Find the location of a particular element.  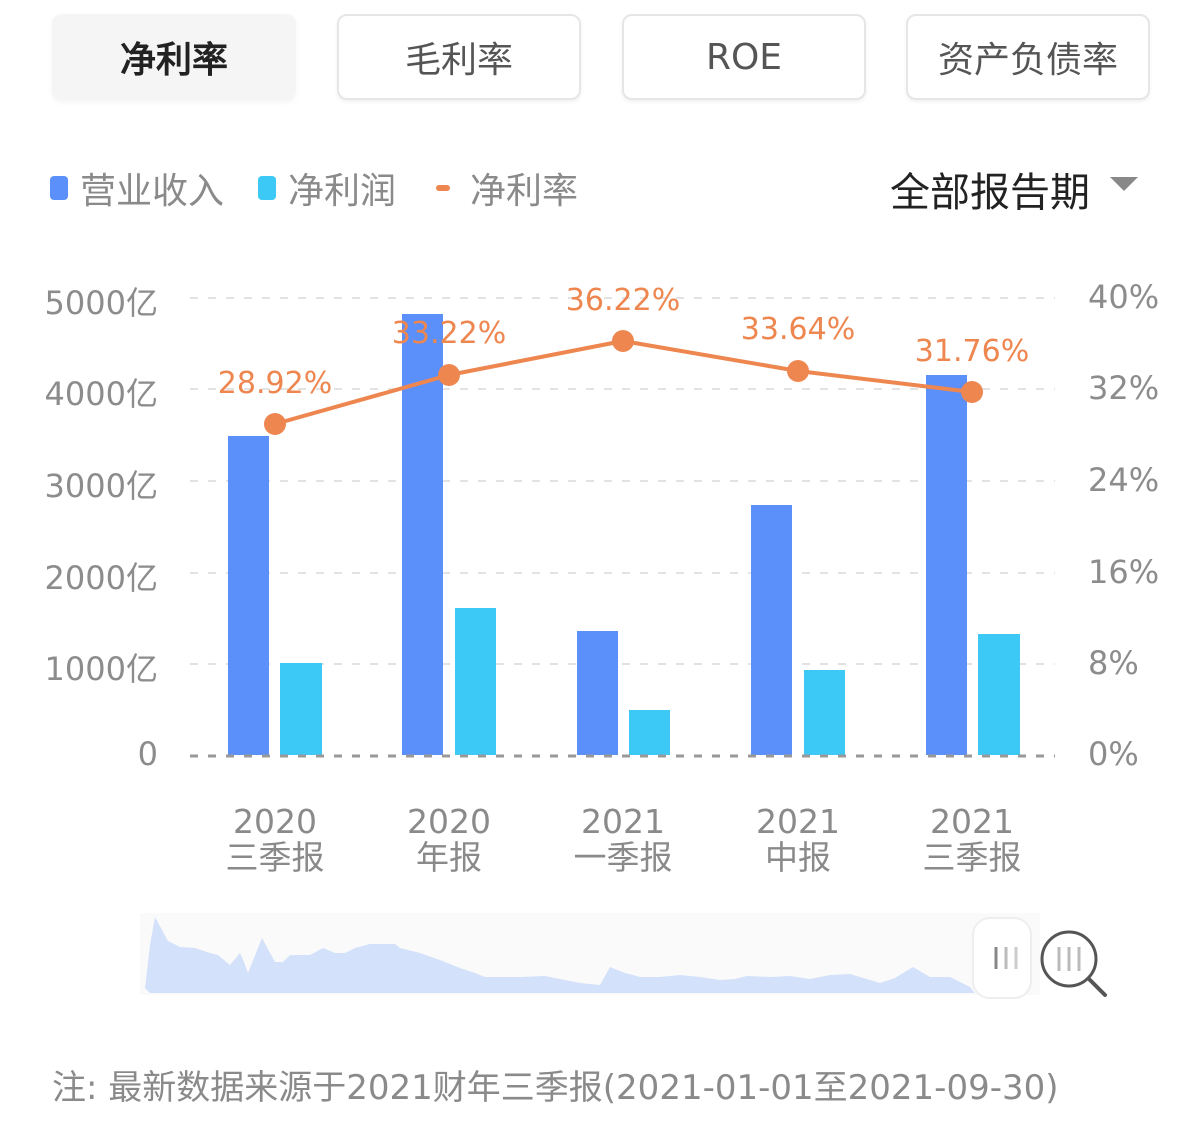

net-margin-label: 33.22% is located at coordinates (449, 333).